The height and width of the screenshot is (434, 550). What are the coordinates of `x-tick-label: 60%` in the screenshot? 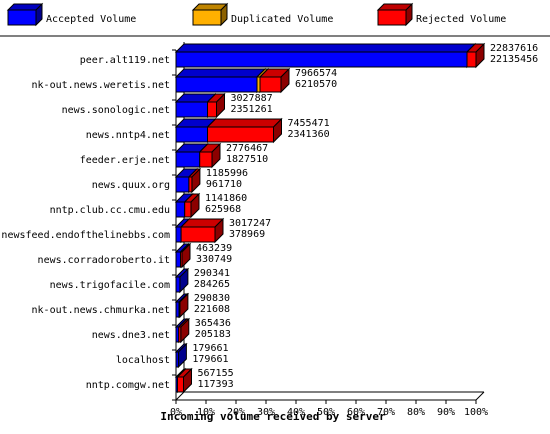 It's located at (356, 412).